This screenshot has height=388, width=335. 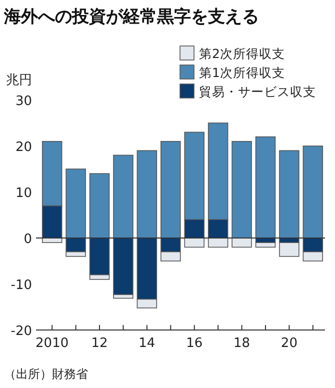 What do you see at coordinates (23, 193) in the screenshot?
I see `y-tick-label: 10` at bounding box center [23, 193].